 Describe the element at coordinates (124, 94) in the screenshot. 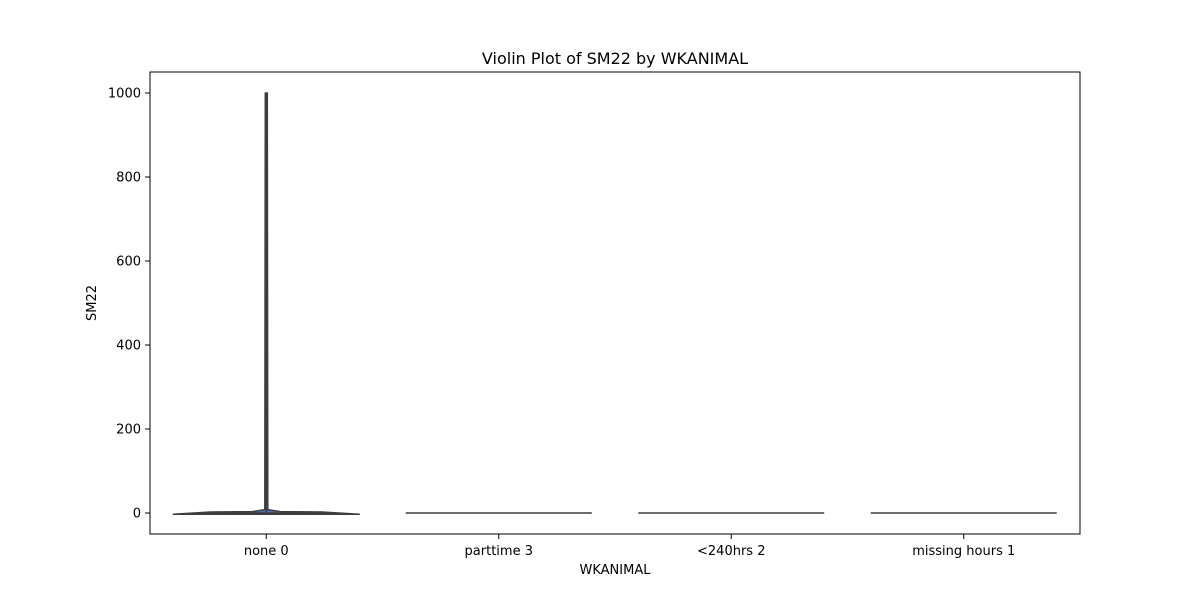

I see `y-tick-label: 1000` at that location.